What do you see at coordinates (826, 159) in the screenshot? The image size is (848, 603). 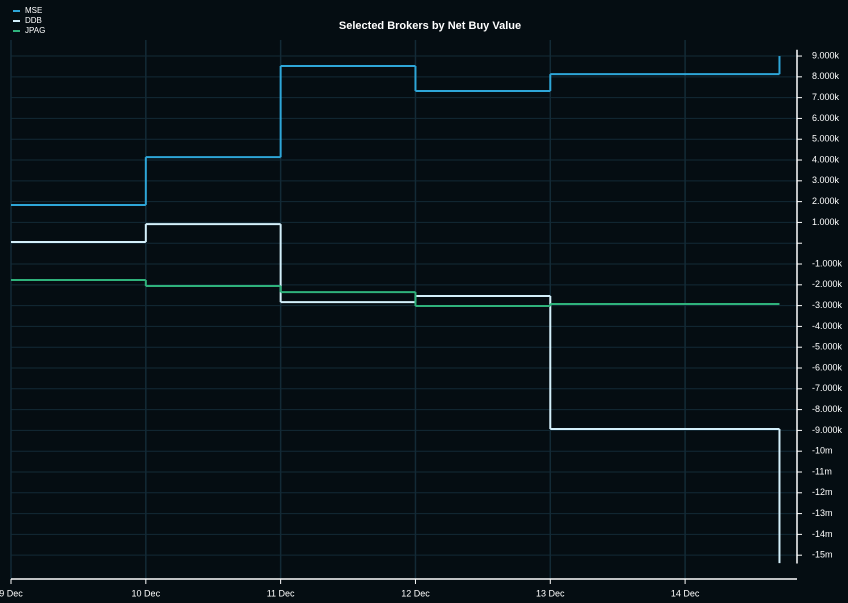 I see `y-tick-label: 4.000k` at bounding box center [826, 159].